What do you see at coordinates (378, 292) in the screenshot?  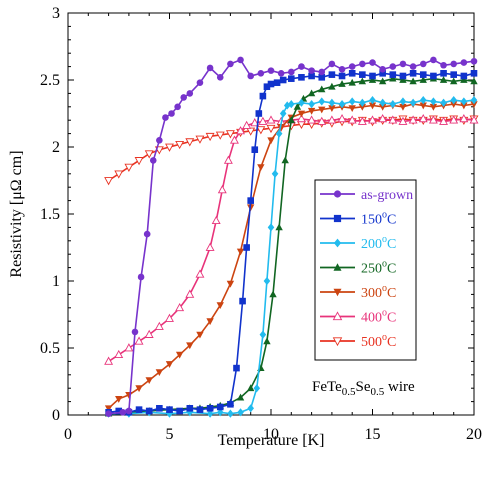 I see `legend-label: 300oC` at bounding box center [378, 292].